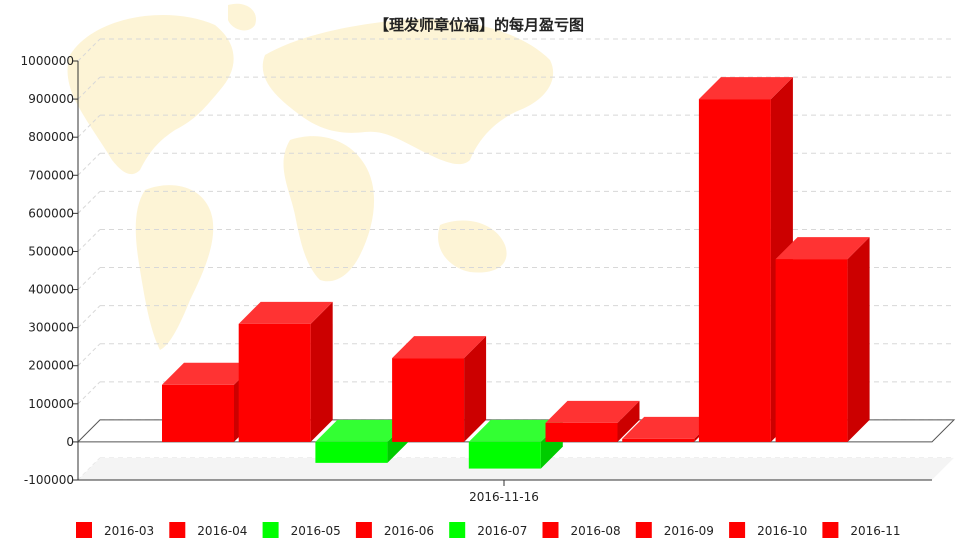 This screenshot has width=959, height=547. What do you see at coordinates (47, 61) in the screenshot?
I see `y-tick-label: 1000000` at bounding box center [47, 61].